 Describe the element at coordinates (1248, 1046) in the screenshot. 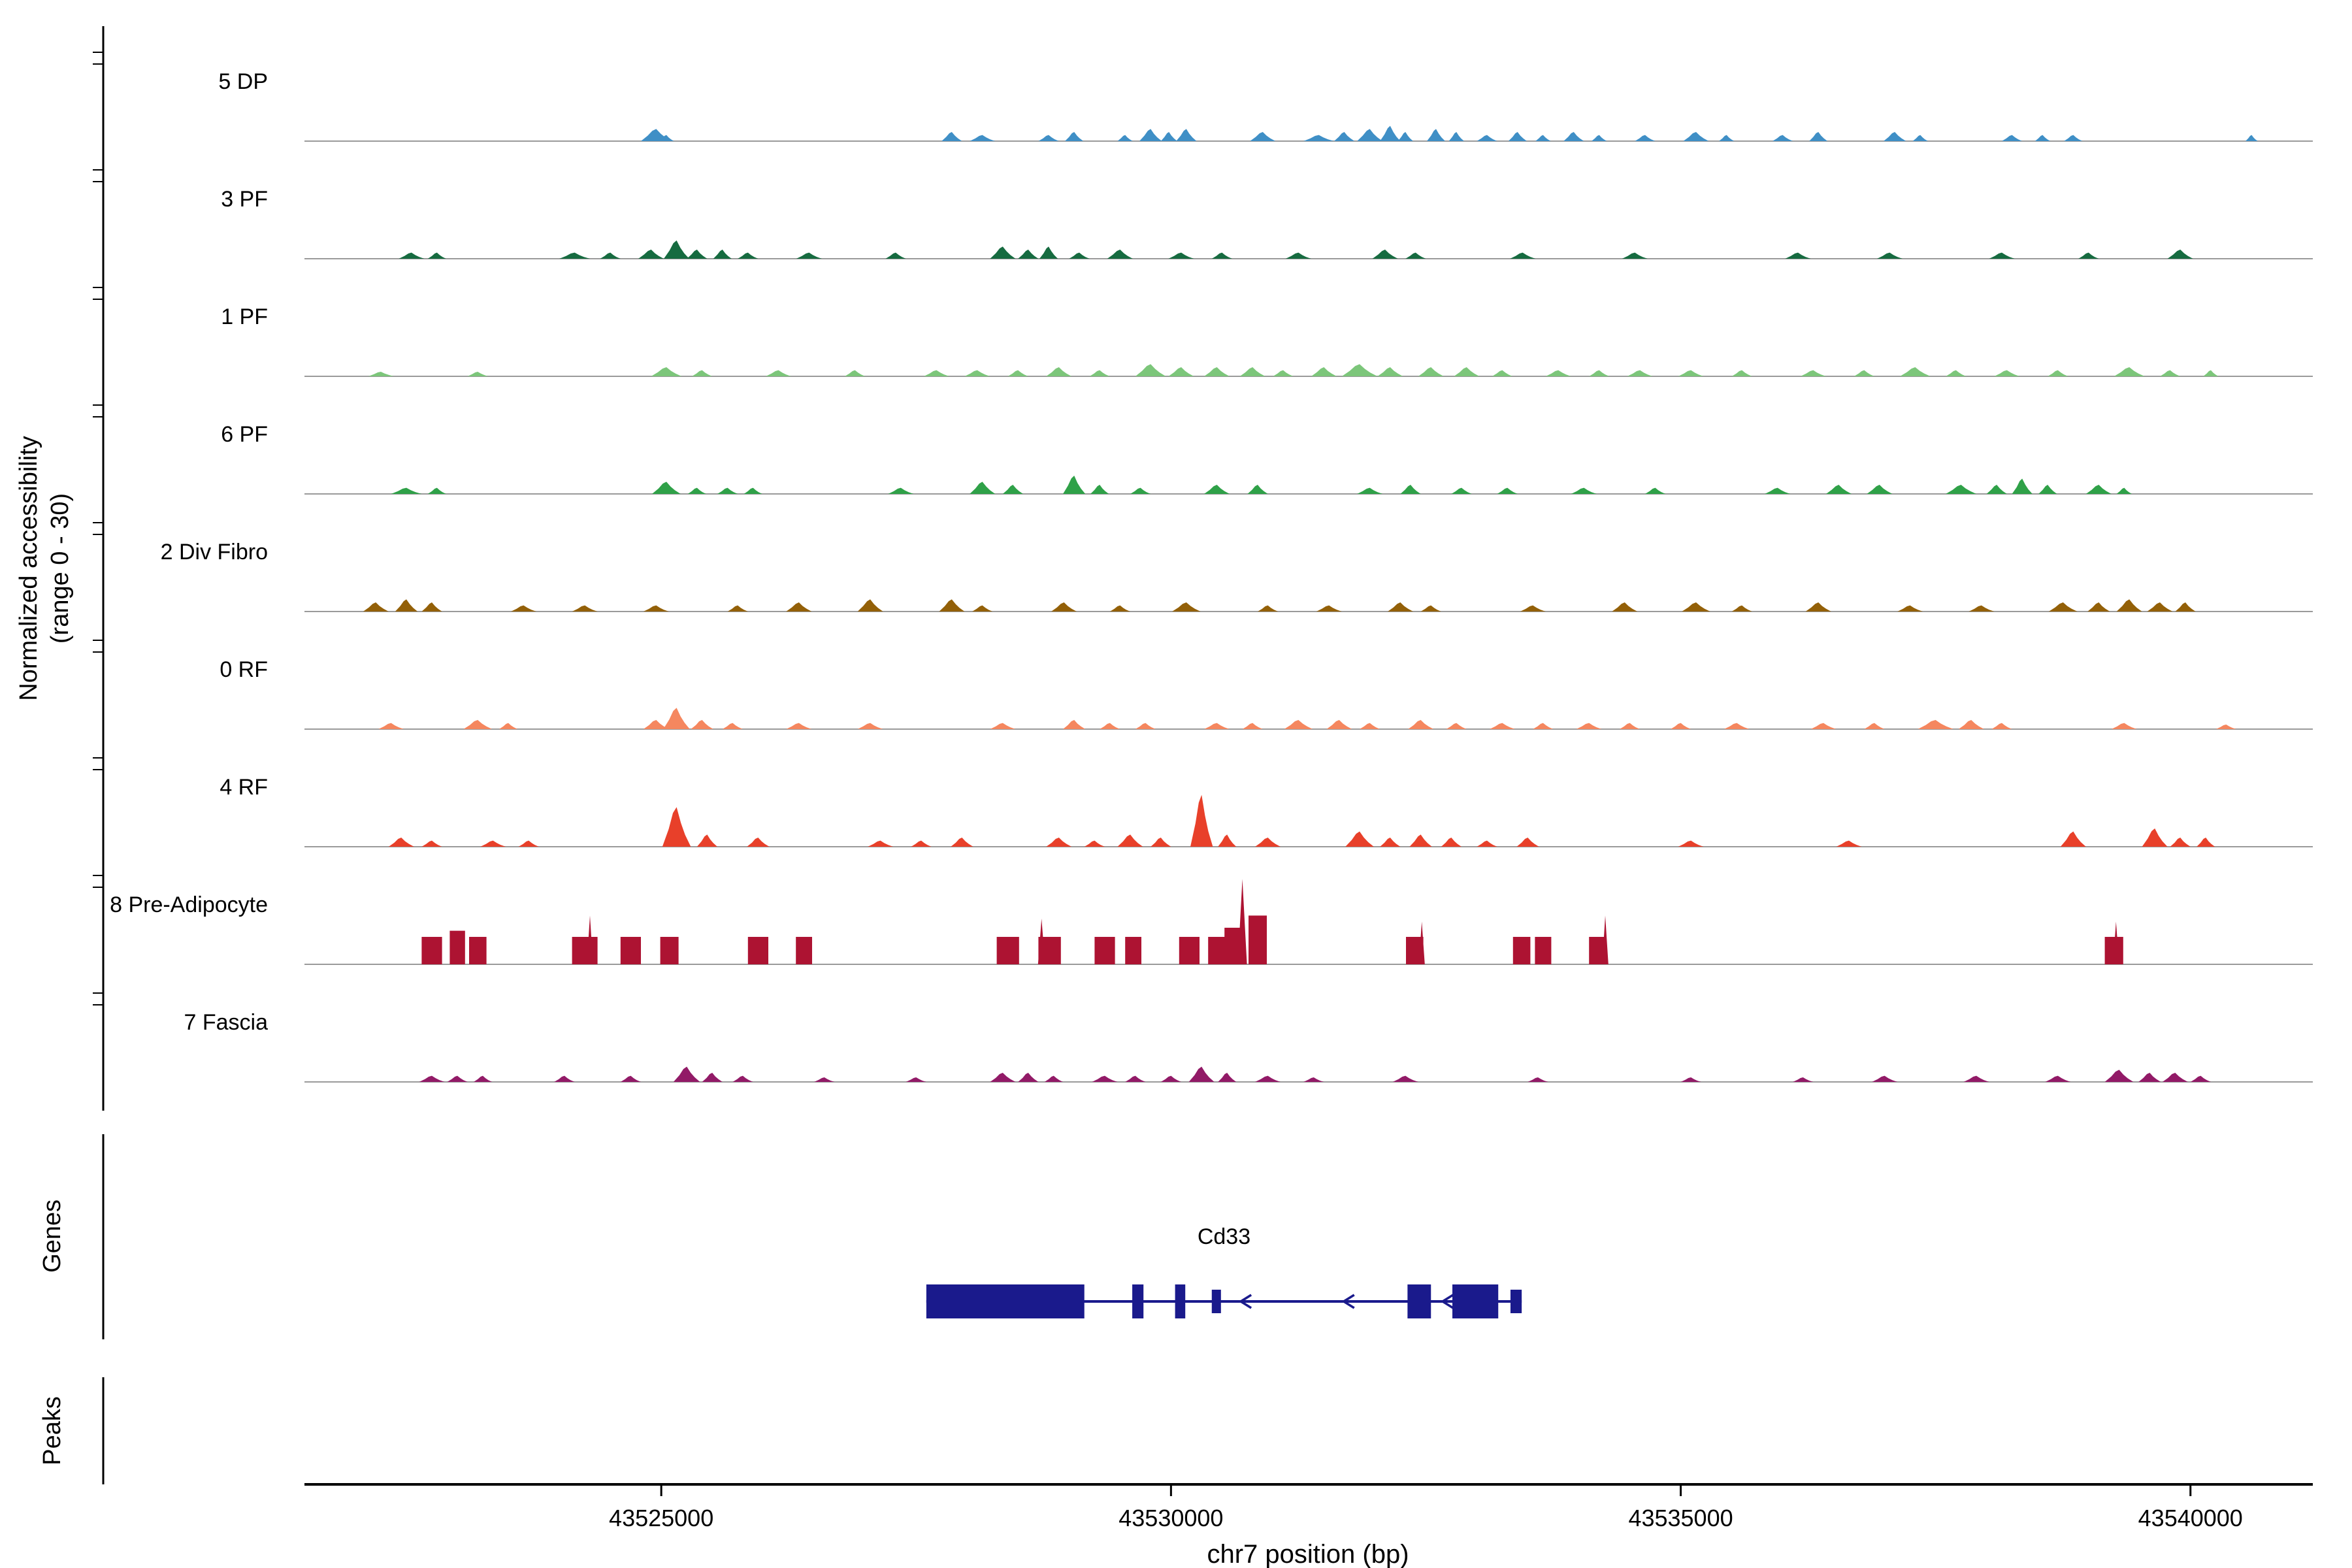

I see `track-7-fascia: 7 Fascia` at that location.